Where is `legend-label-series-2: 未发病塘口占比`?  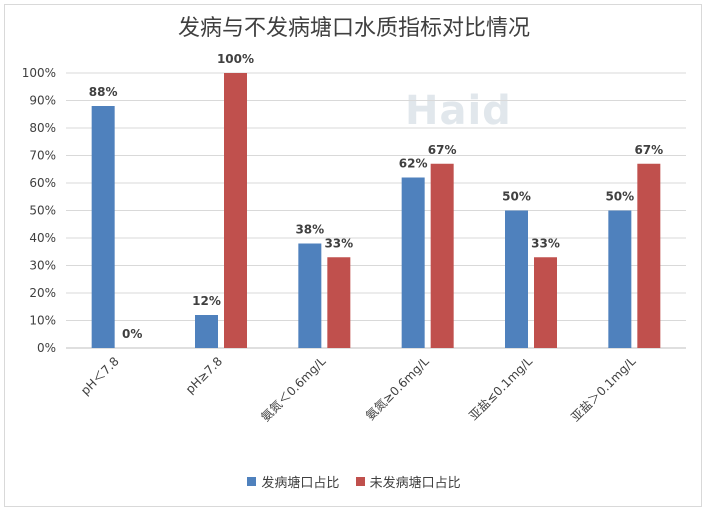
legend-label-series-2: 未发病塘口占比 is located at coordinates (415, 483).